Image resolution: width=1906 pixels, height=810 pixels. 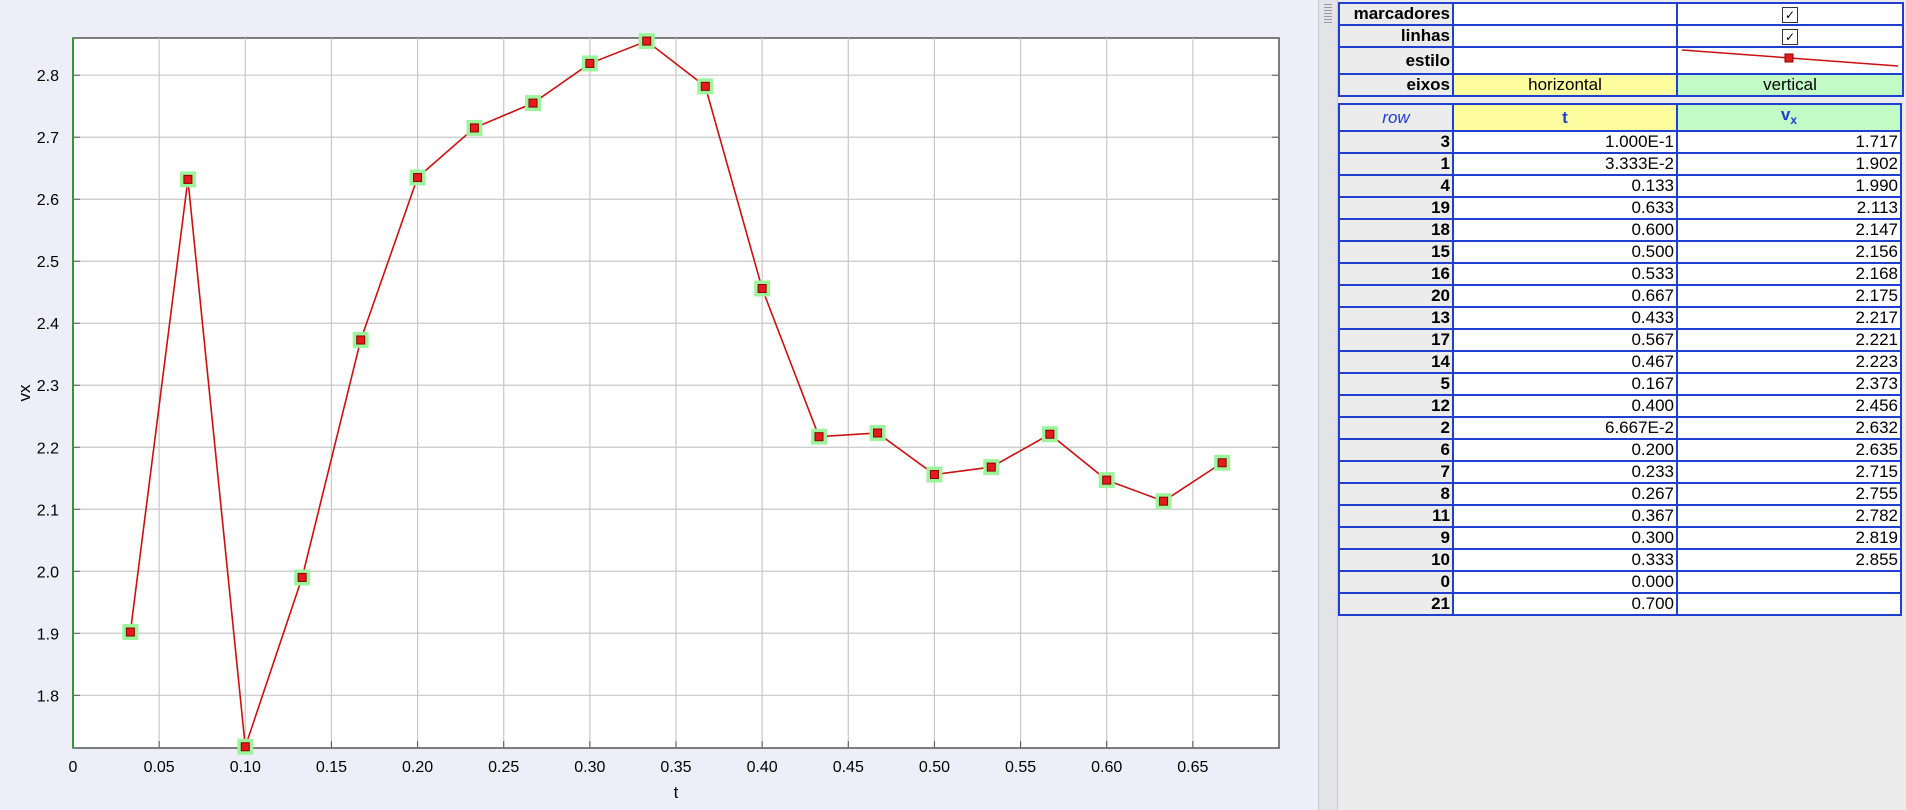 I want to click on row-index-cell: 7, so click(x=1396, y=472).